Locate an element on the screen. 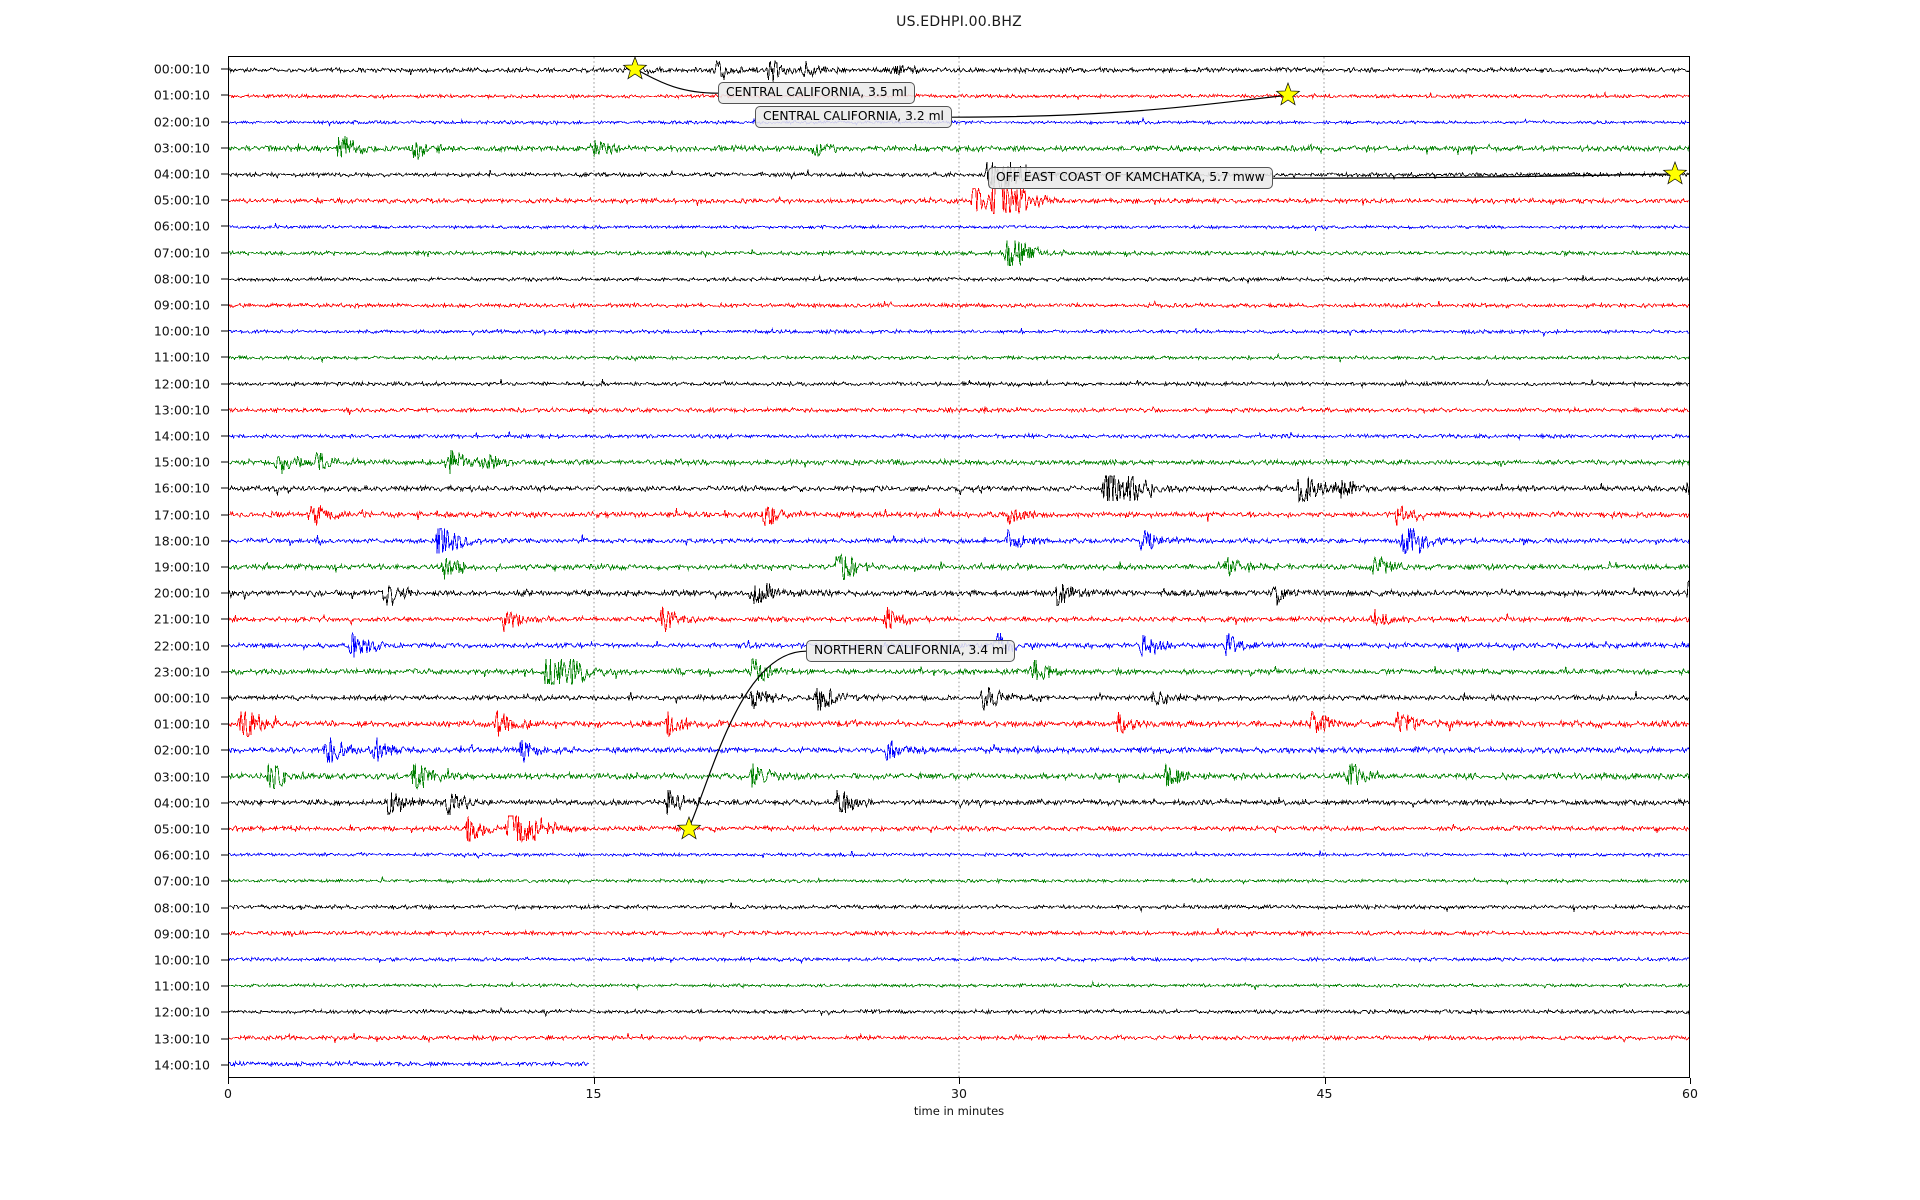  y-tick-label: 12:00:10 is located at coordinates (181, 384).